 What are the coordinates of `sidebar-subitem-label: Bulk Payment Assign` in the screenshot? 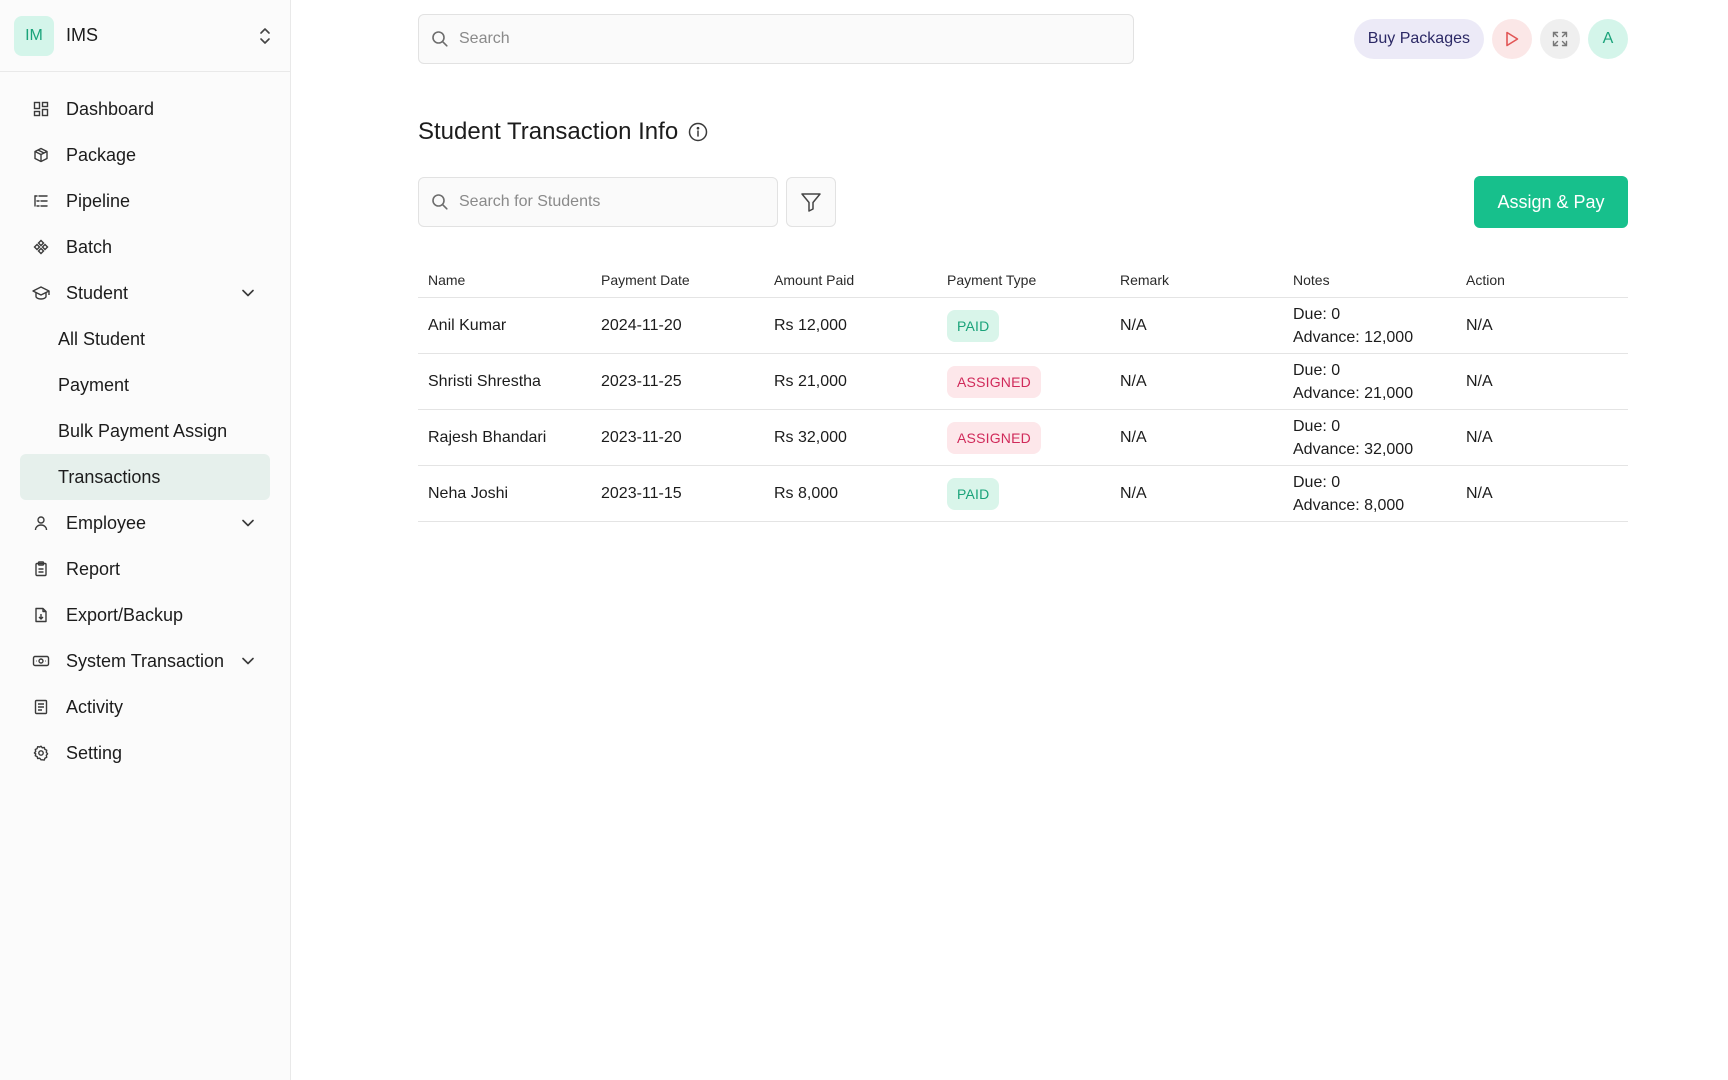 It's located at (143, 430).